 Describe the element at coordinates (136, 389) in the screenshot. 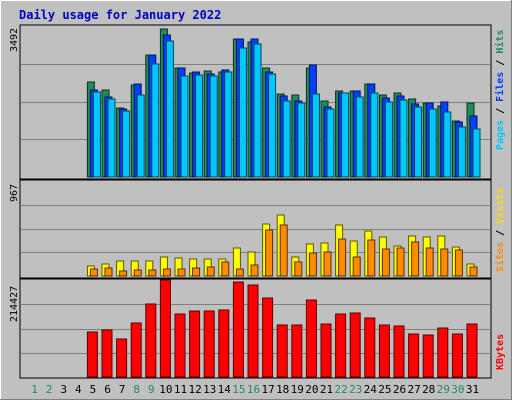

I see `x-label-day-8: 8` at that location.